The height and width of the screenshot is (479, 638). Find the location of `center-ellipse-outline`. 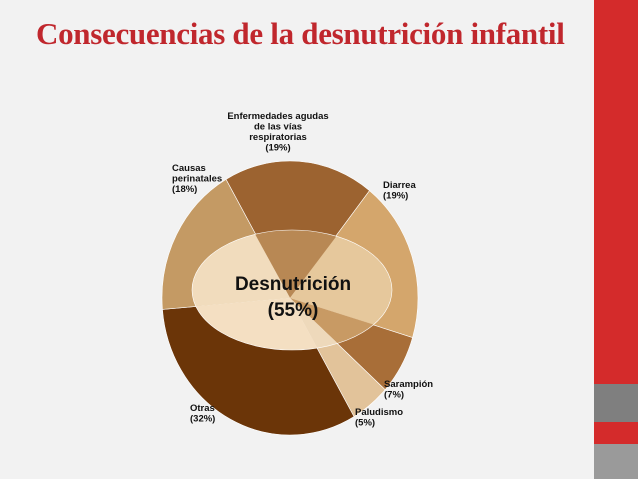

center-ellipse-outline is located at coordinates (292, 290).